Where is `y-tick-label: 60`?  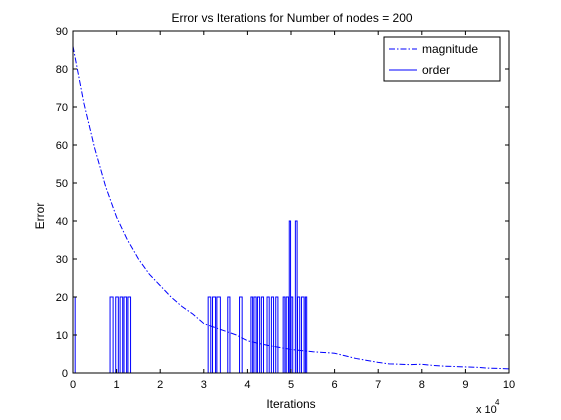 y-tick-label: 60 is located at coordinates (62, 146).